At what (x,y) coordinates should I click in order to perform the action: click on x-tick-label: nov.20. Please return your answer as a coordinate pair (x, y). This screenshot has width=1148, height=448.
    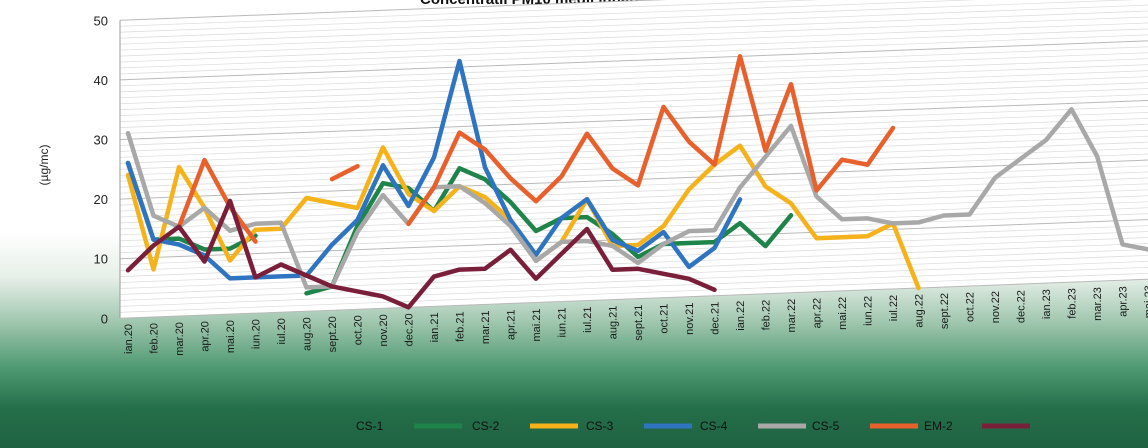
    Looking at the image, I should click on (384, 330).